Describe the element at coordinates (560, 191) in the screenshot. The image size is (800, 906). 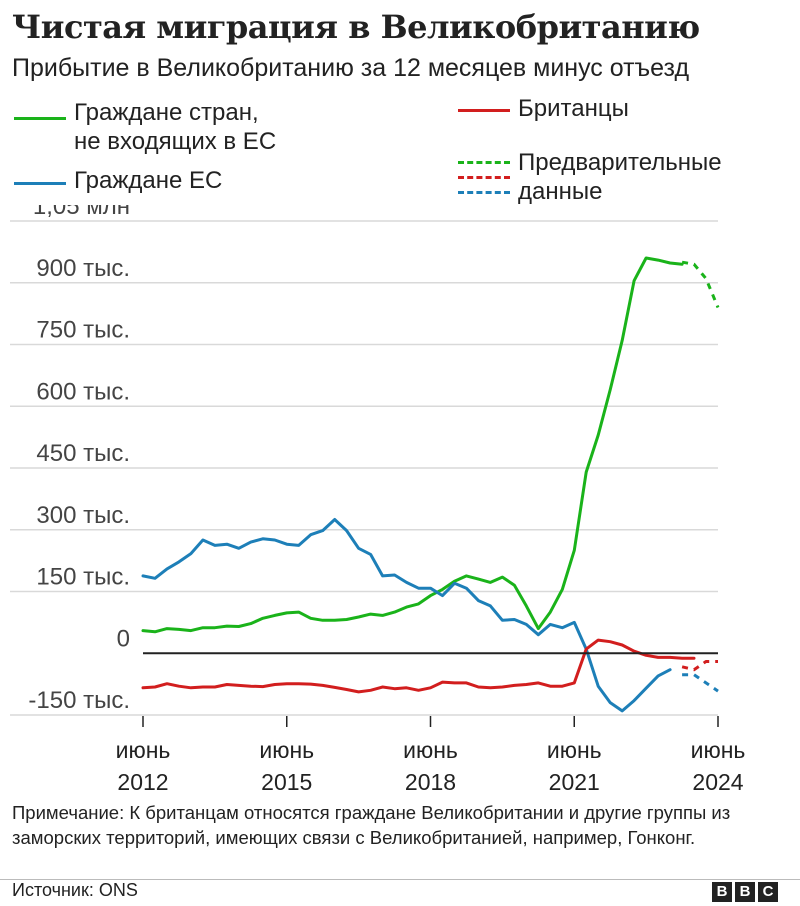
I see `legend-label-prelim-2: данные` at that location.